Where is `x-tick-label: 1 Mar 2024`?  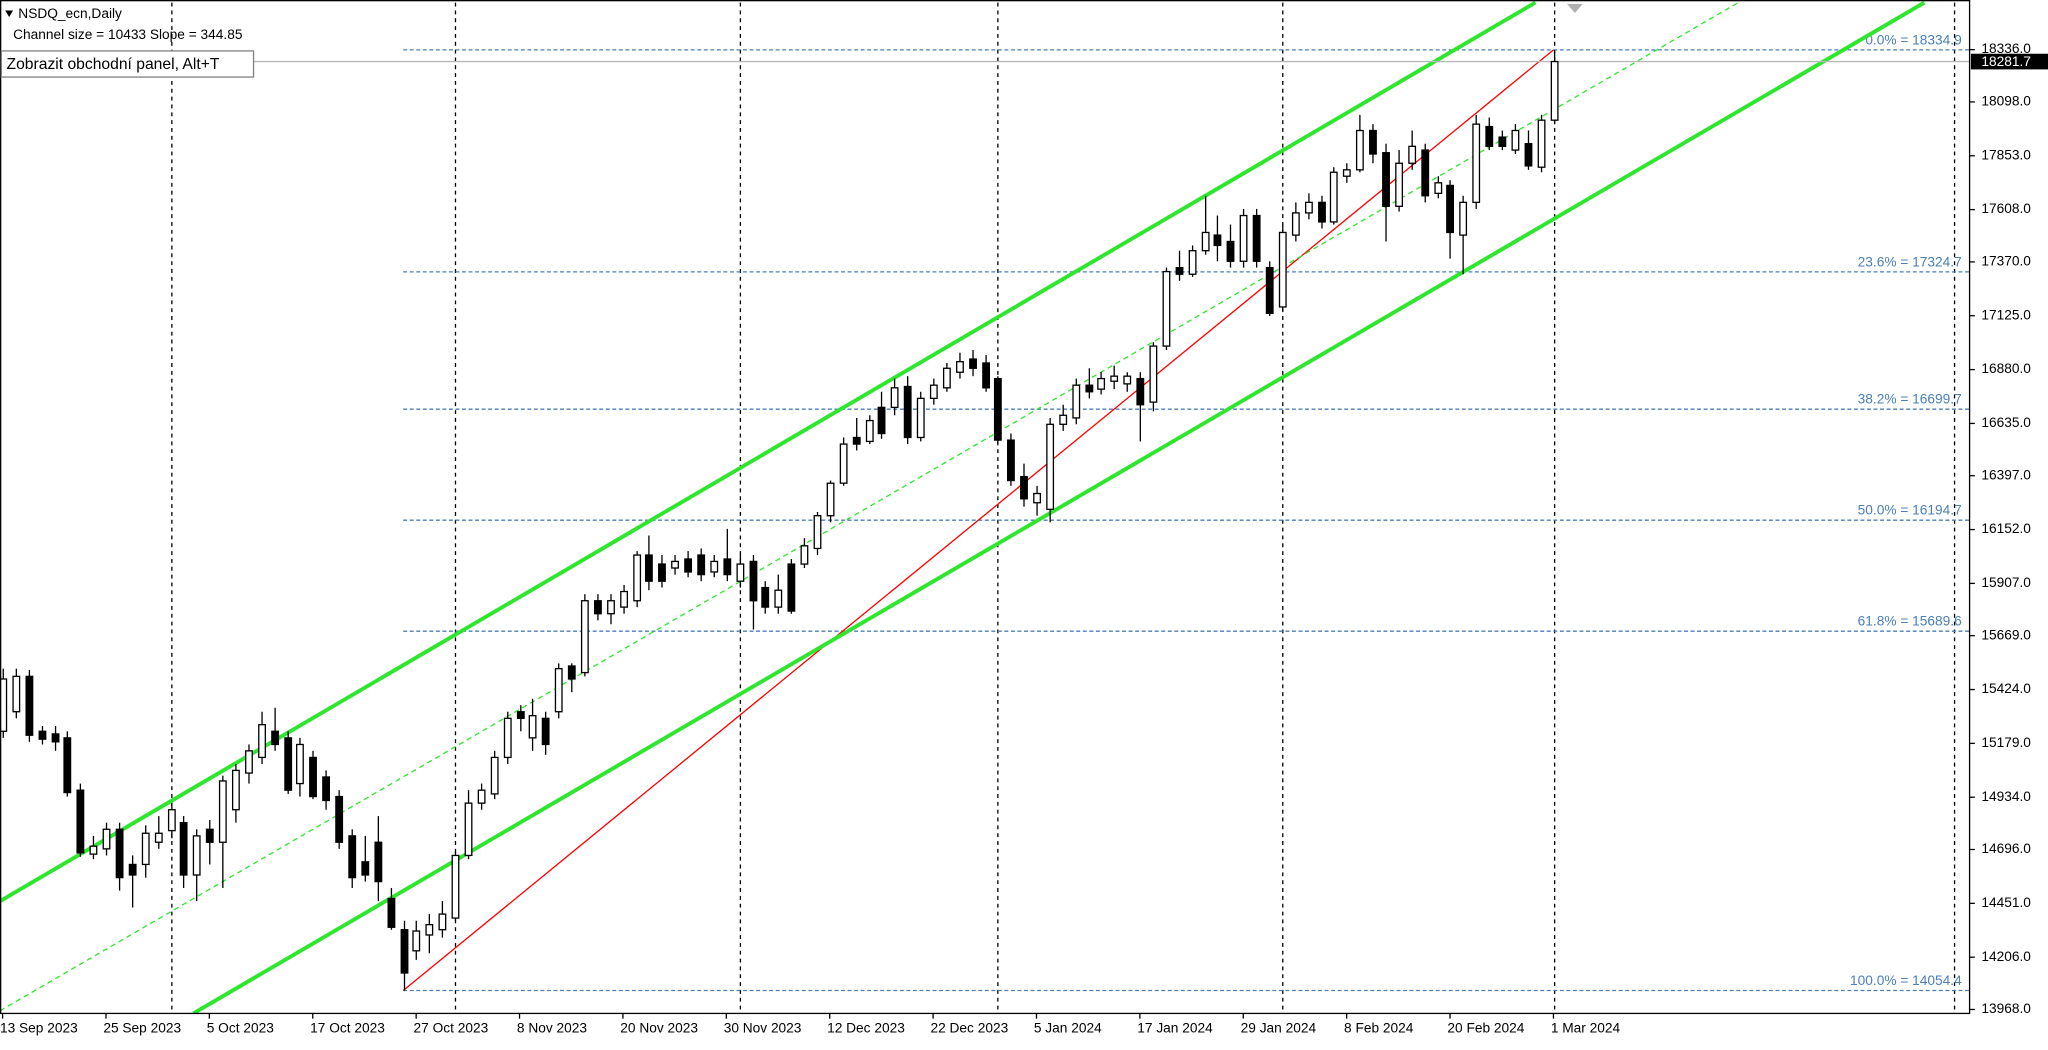 x-tick-label: 1 Mar 2024 is located at coordinates (1586, 1028).